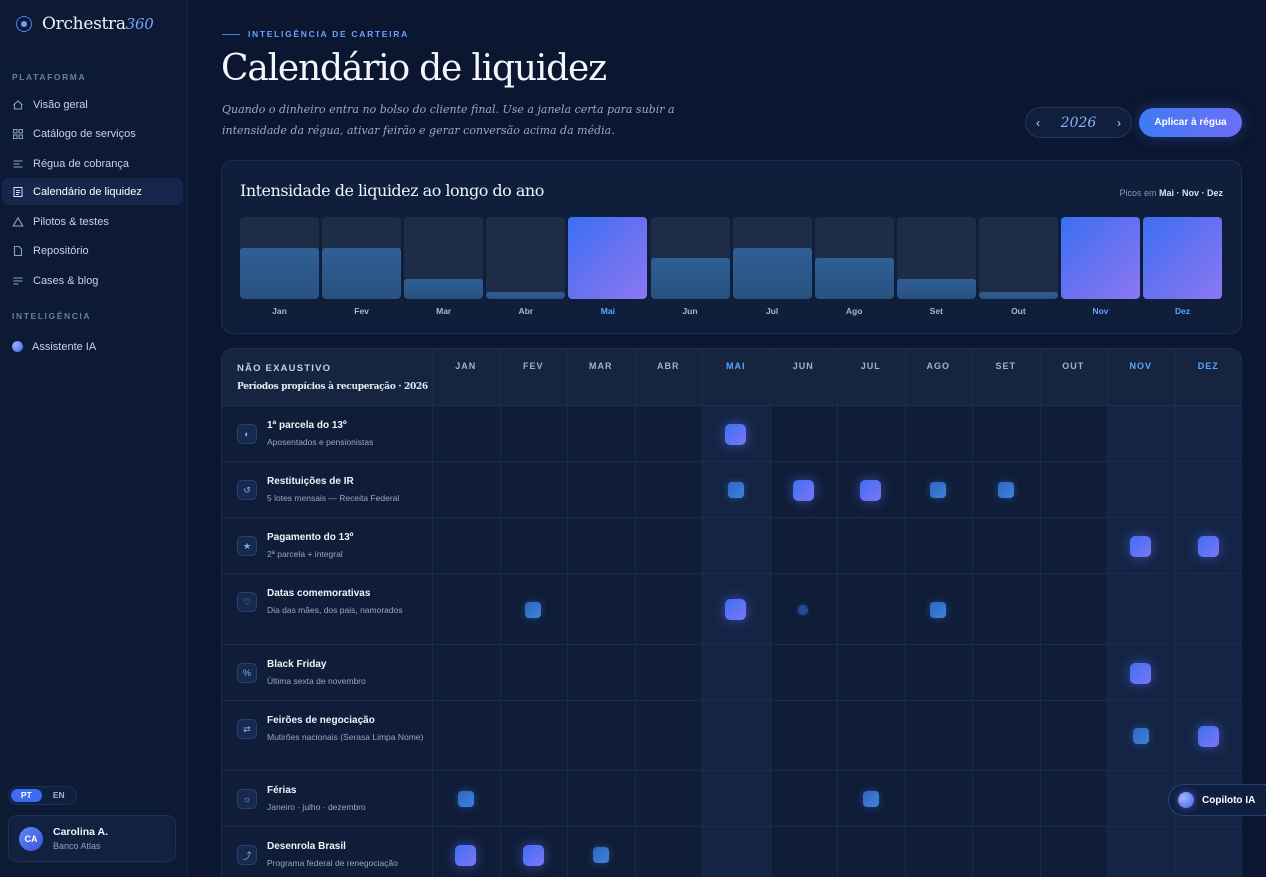 The image size is (1266, 877). I want to click on lang-en-option: EN, so click(58, 795).